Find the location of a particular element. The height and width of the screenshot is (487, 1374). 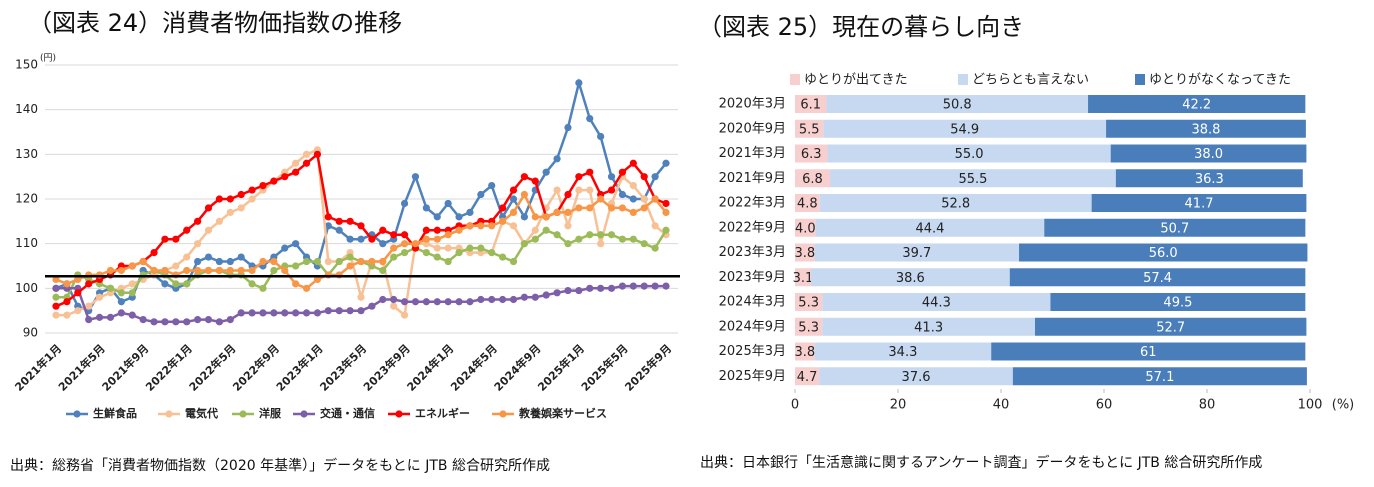

category-label: 2022年9月 is located at coordinates (752, 227).